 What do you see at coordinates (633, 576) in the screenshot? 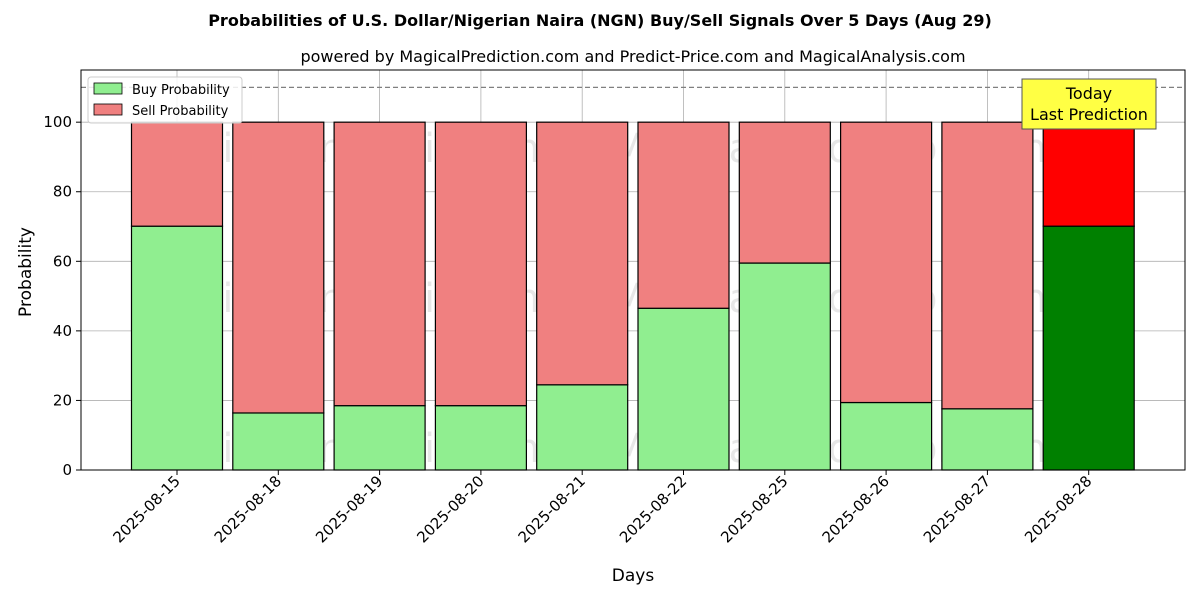
I see `x-axis-label: Days` at bounding box center [633, 576].